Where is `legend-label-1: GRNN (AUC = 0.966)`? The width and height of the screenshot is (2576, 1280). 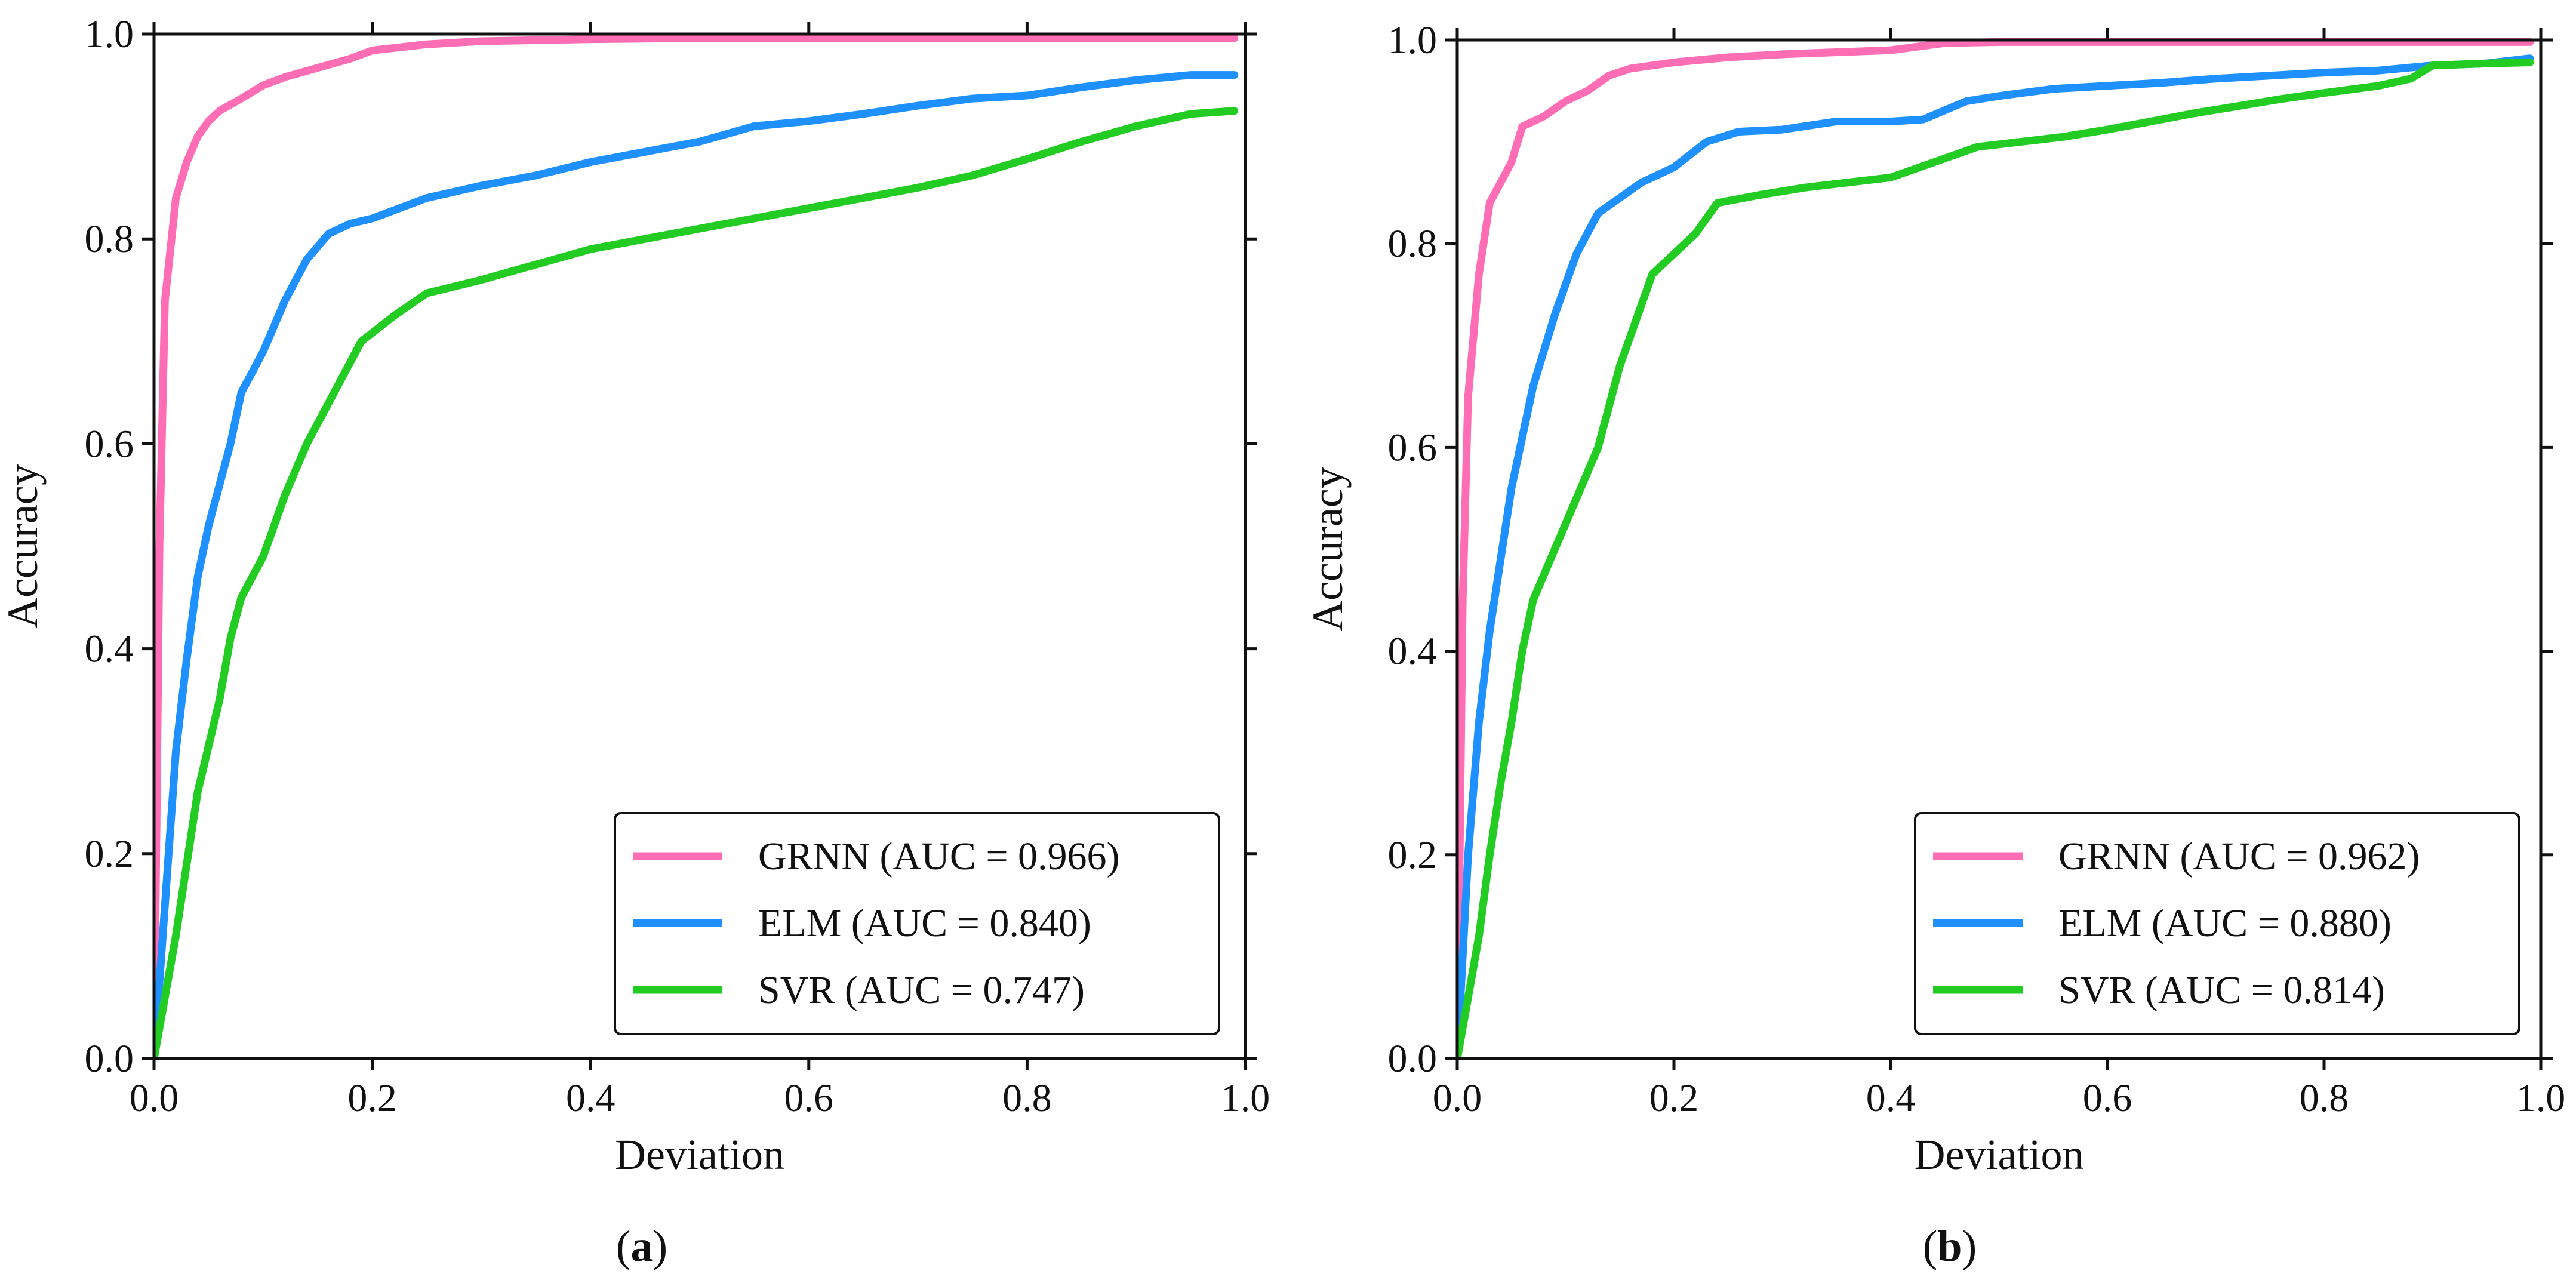
legend-label-1: GRNN (AUC = 0.966) is located at coordinates (939, 856).